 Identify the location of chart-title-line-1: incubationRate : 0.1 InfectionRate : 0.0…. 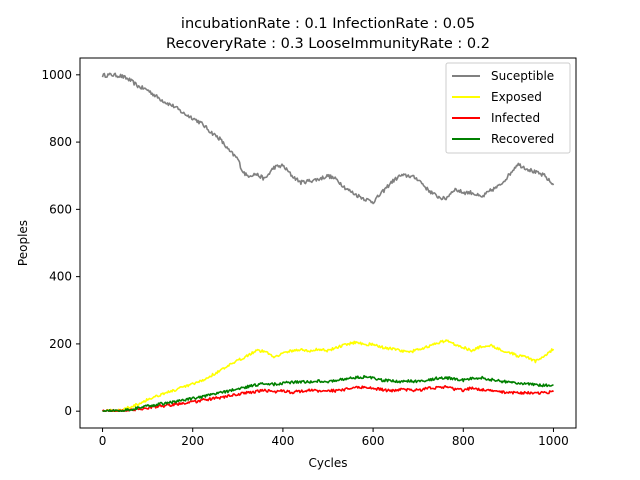
(328, 24).